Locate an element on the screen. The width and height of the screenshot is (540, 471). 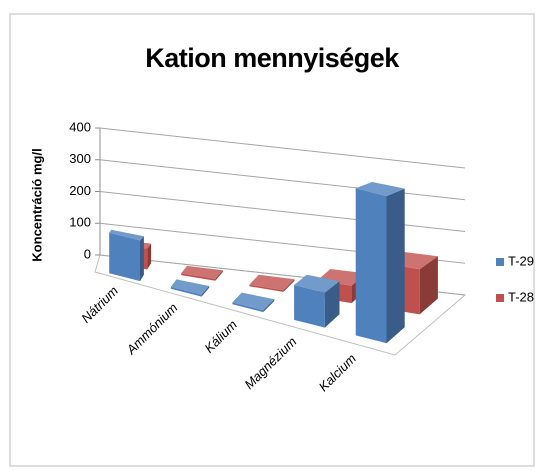
y-tick-label: 100 is located at coordinates (80, 222).